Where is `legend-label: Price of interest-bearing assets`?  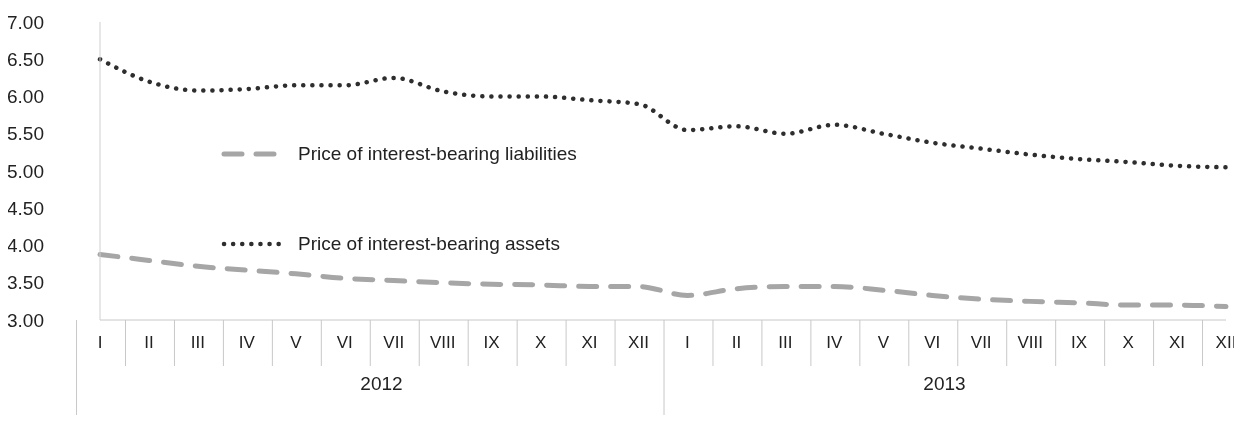
legend-label: Price of interest-bearing assets is located at coordinates (429, 244).